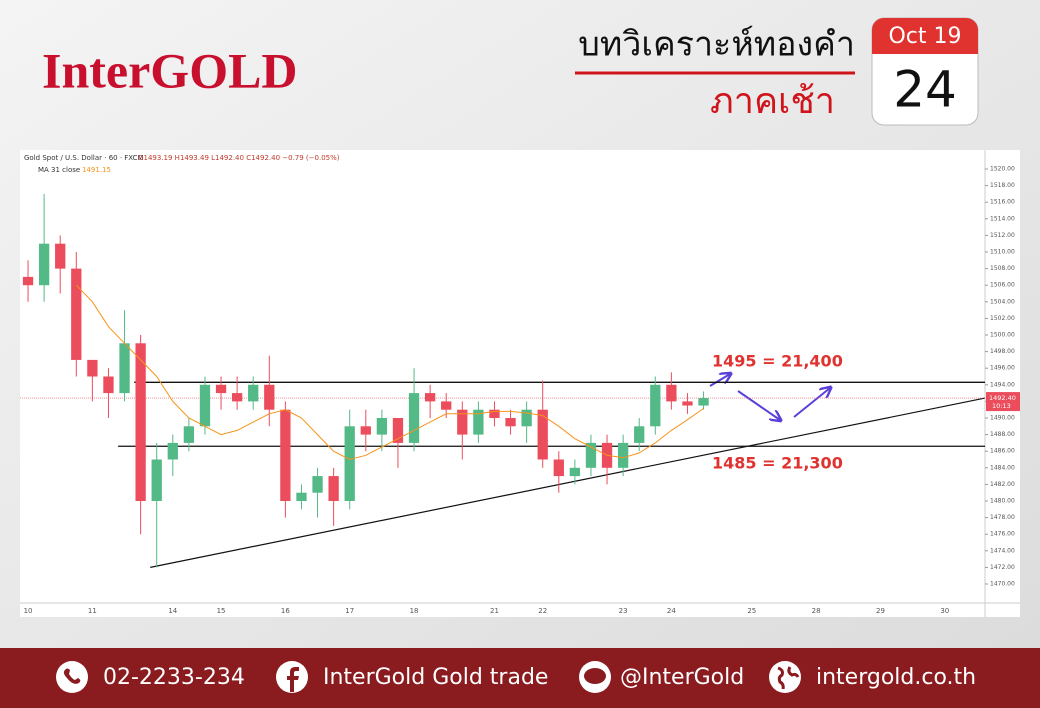  Describe the element at coordinates (1002, 268) in the screenshot. I see `y-tick-label: 1508.00` at that location.